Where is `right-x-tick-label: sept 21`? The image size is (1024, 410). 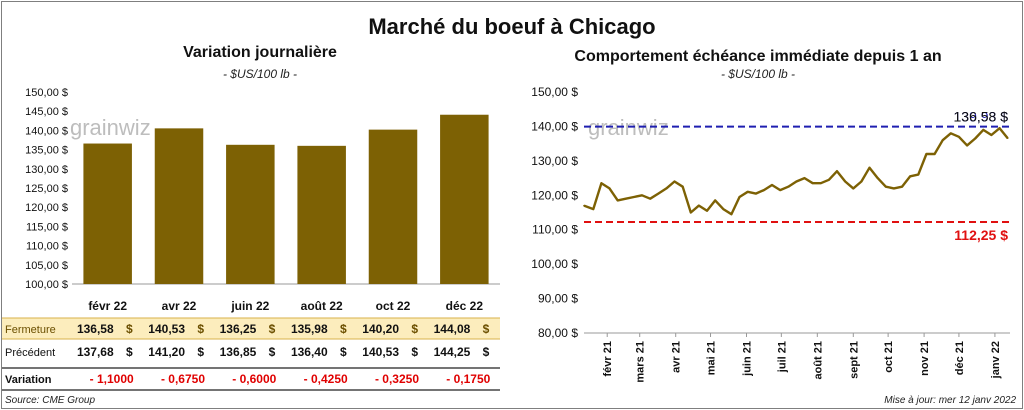
right-x-tick-label: sept 21 is located at coordinates (854, 360).